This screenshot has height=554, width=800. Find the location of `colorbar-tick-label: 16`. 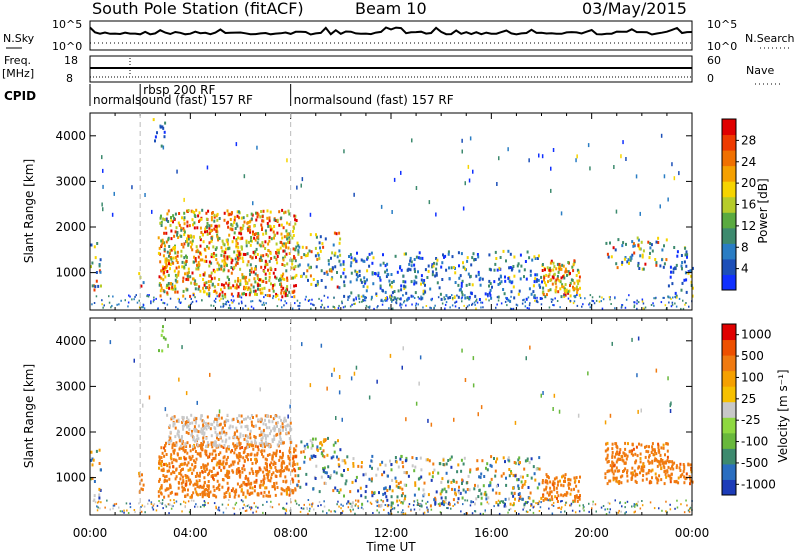

colorbar-tick-label: 16 is located at coordinates (748, 205).